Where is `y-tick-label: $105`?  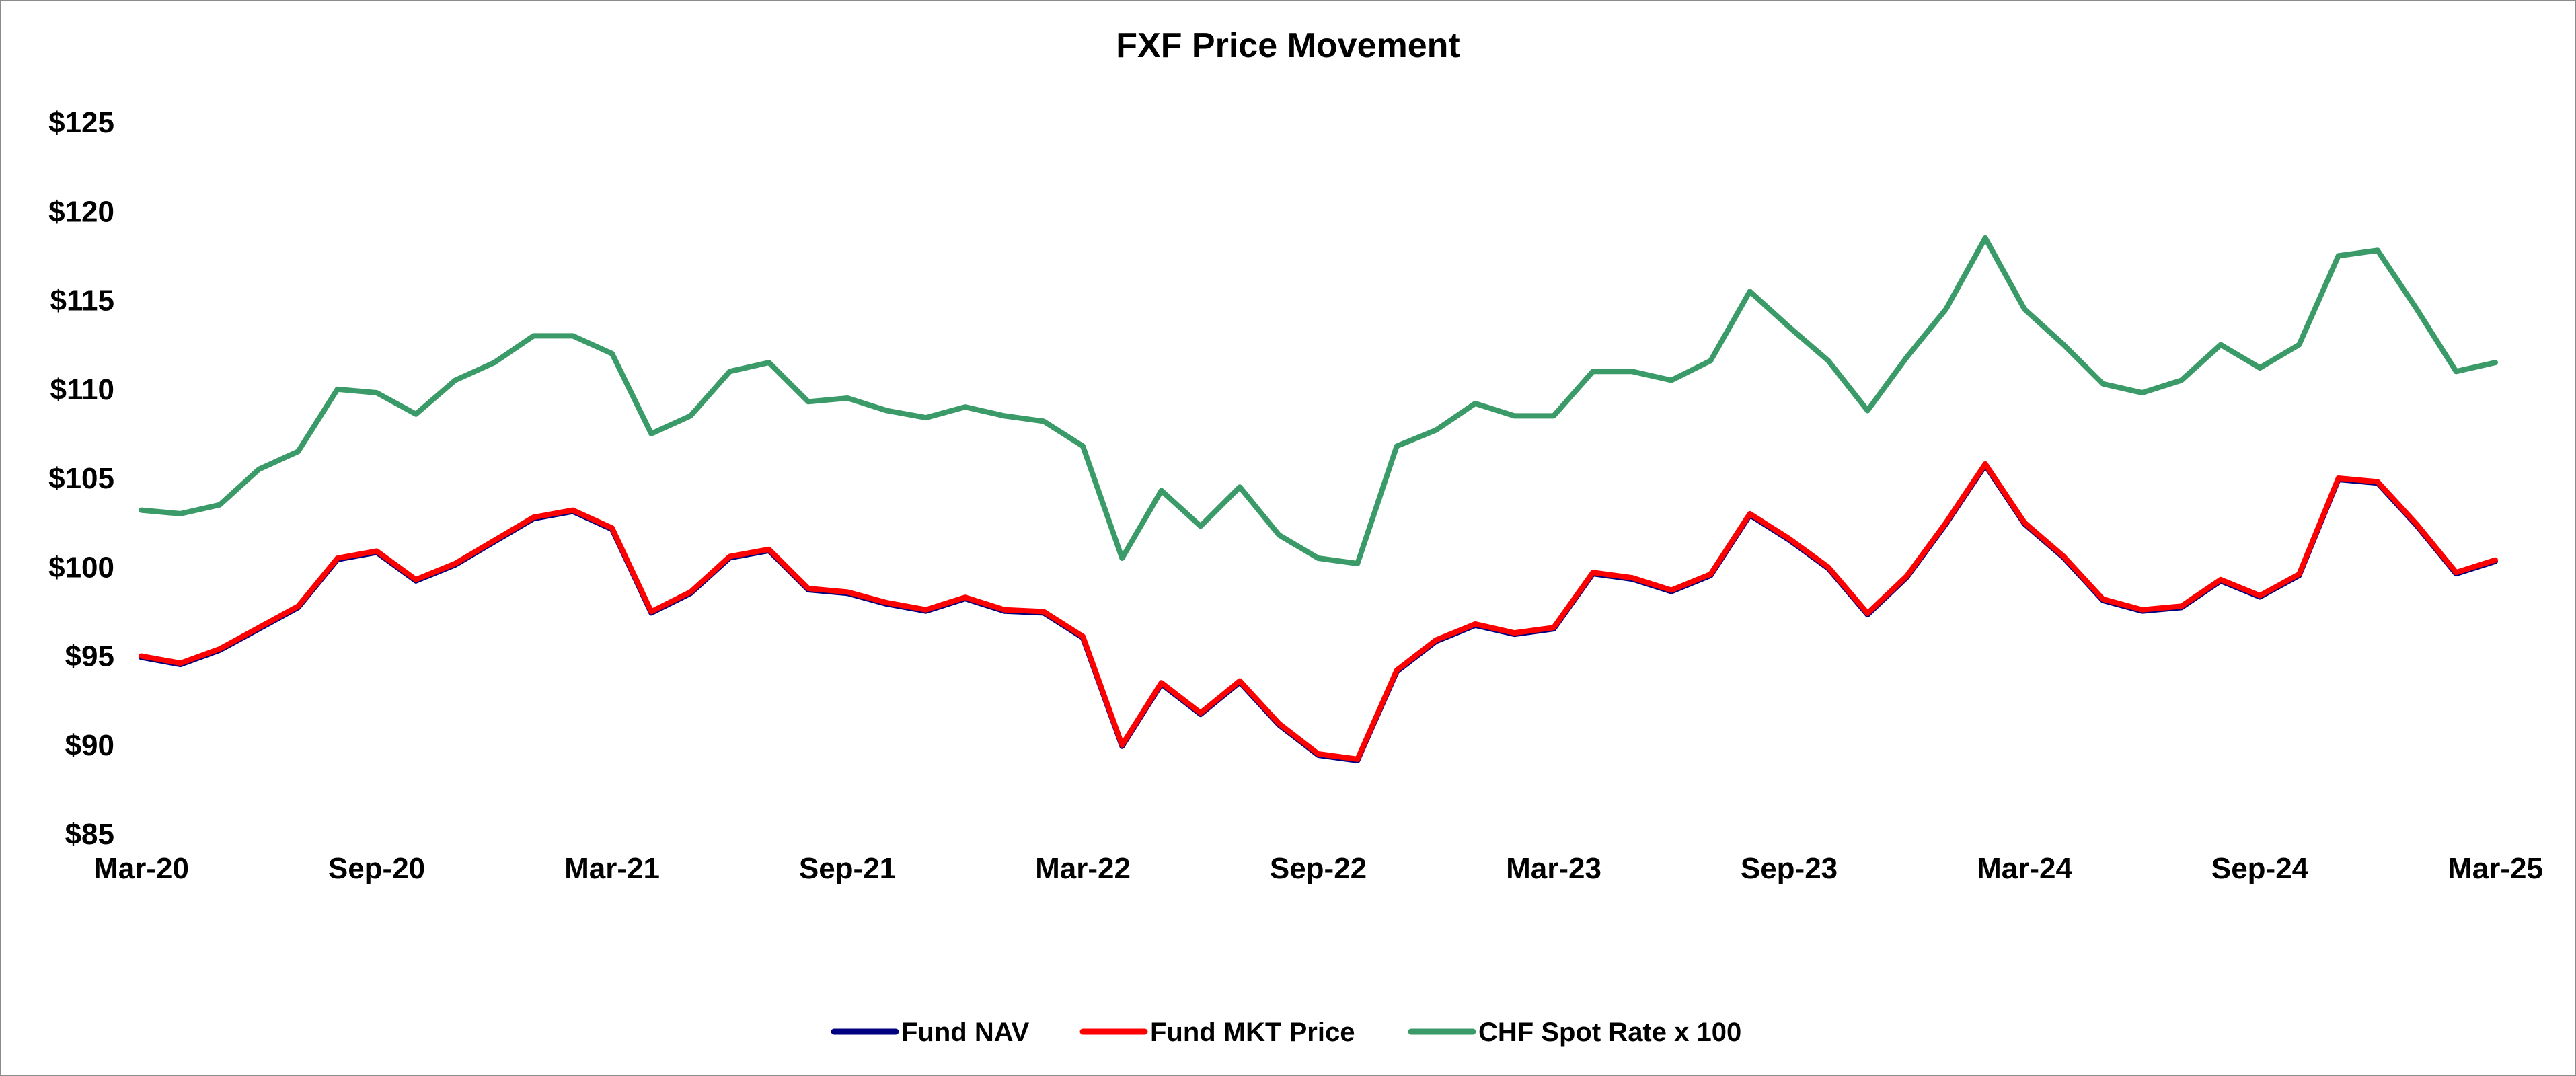 y-tick-label: $105 is located at coordinates (81, 478).